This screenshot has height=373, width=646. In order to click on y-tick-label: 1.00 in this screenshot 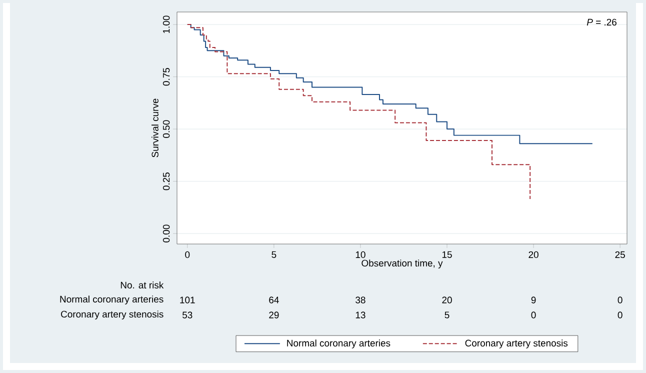, I will do `click(166, 25)`.